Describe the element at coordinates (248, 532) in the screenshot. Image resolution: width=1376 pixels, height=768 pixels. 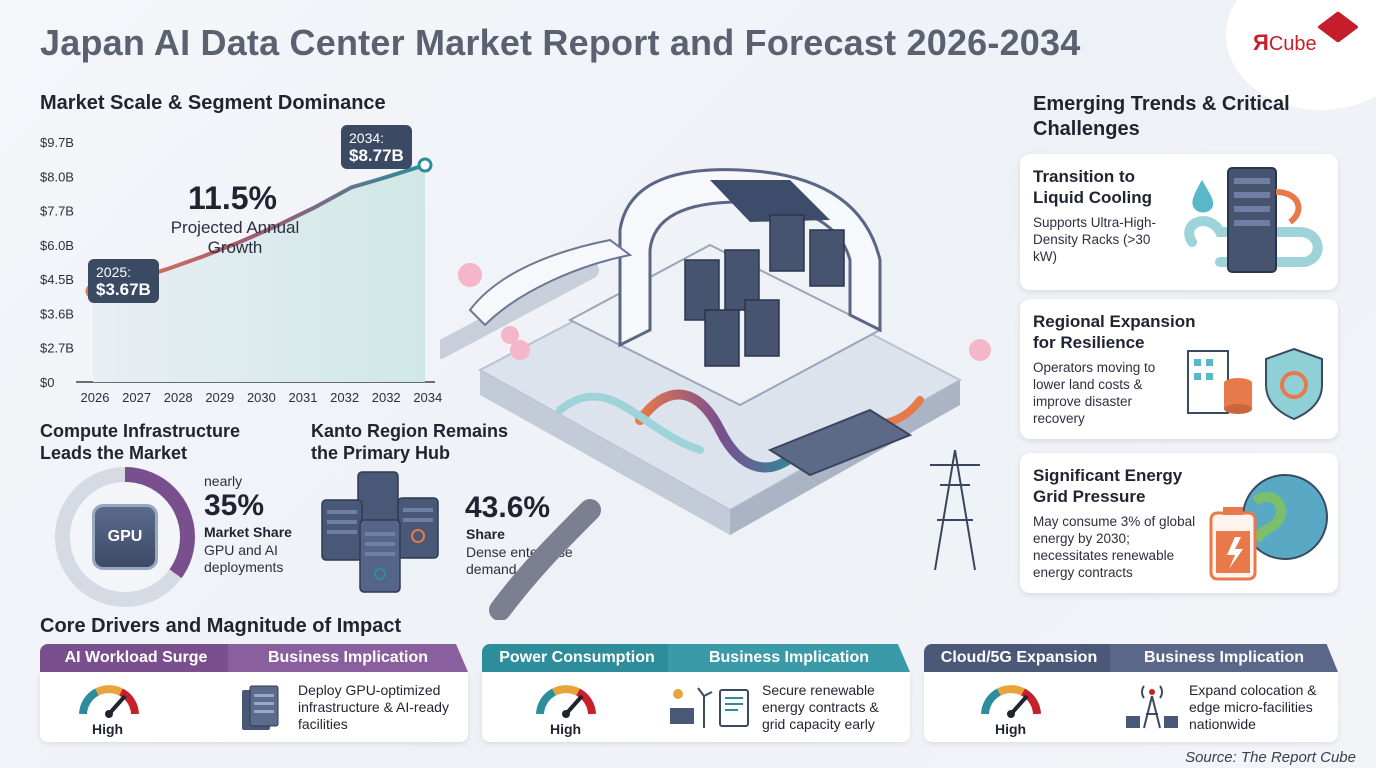
I see `compute-share-label: Market Share` at that location.